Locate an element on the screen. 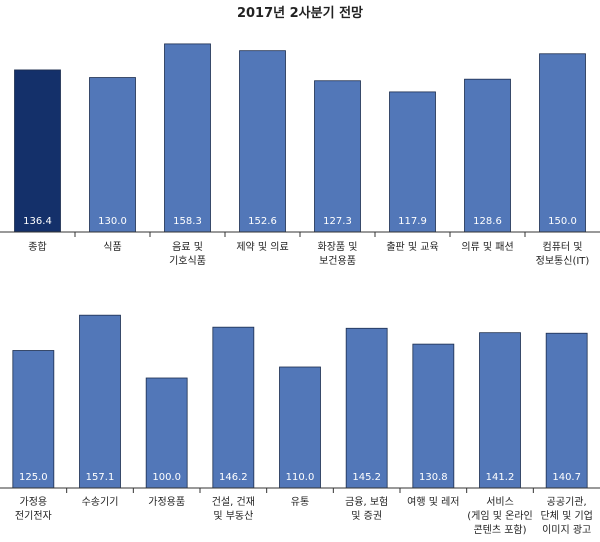  category-label: 및 증권 is located at coordinates (366, 516).